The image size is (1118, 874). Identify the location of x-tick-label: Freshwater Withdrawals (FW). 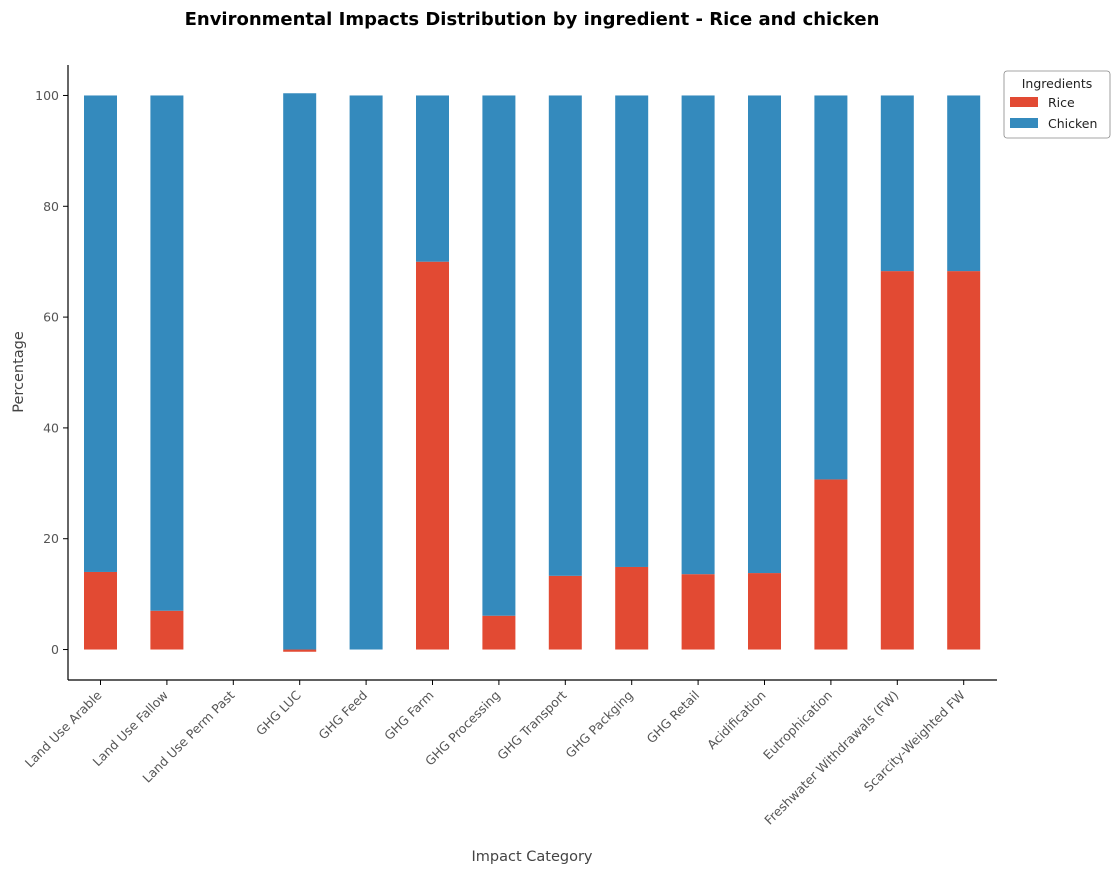
(831, 758).